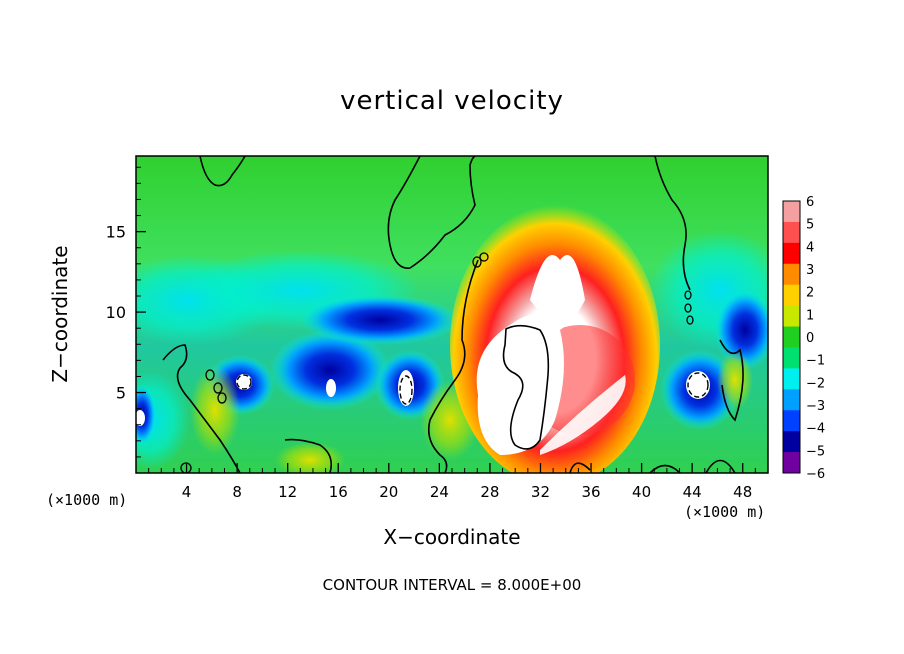 The width and height of the screenshot is (904, 654). I want to click on x-tick-label: 24, so click(439, 492).